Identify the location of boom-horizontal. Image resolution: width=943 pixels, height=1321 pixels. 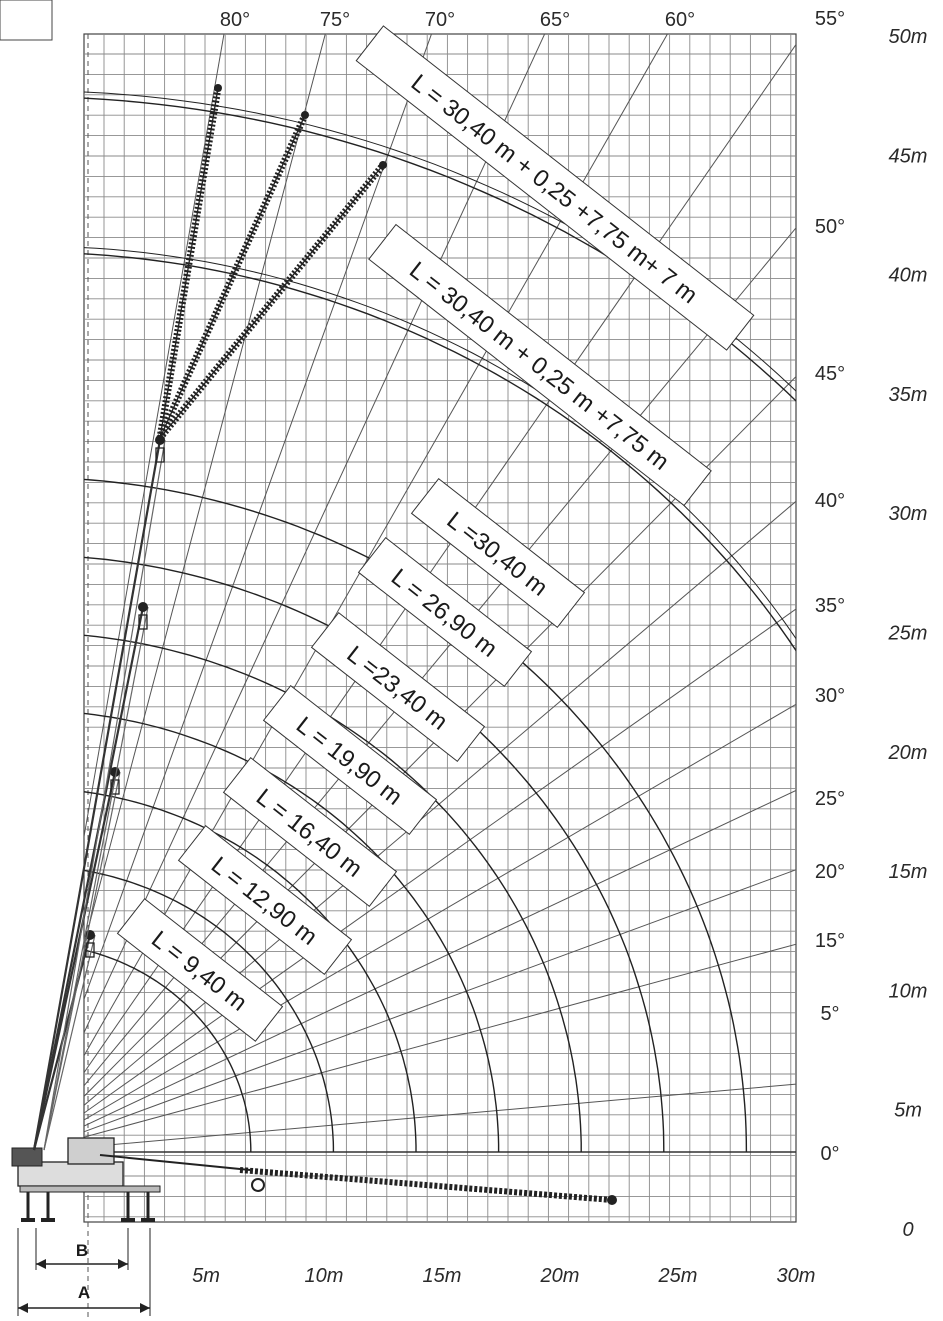
(175, 1162).